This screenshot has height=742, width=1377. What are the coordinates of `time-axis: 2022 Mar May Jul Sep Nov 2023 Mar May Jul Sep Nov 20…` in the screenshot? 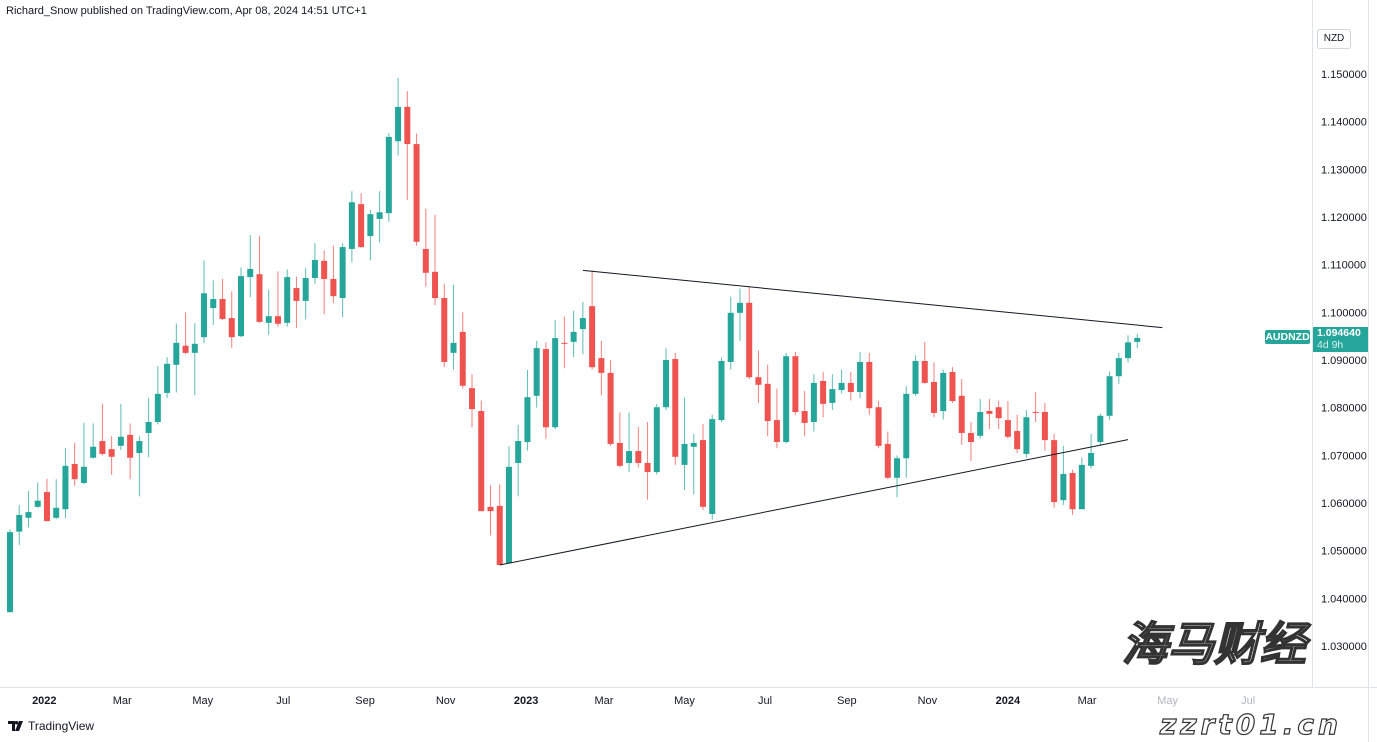 It's located at (643, 701).